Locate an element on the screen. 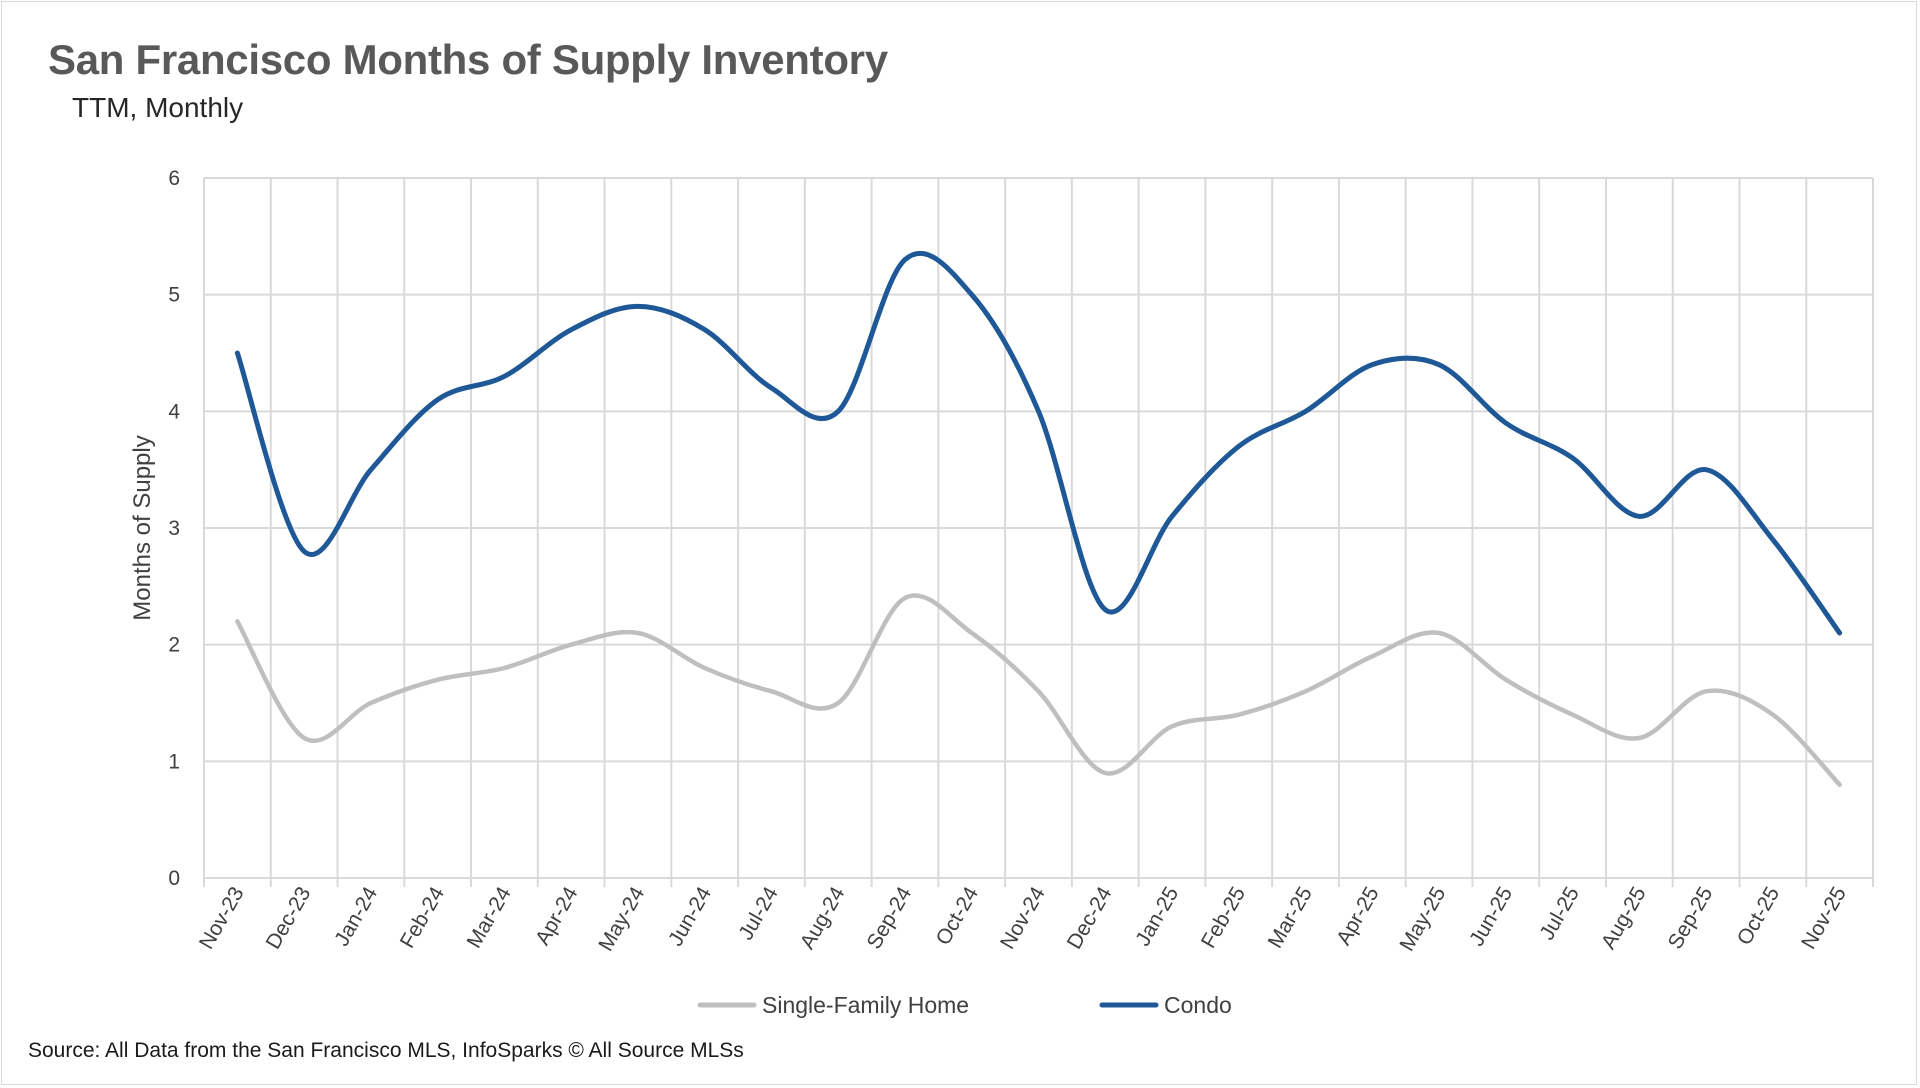 The width and height of the screenshot is (1920, 1088). x-tick-label: Nov-25 is located at coordinates (1824, 918).